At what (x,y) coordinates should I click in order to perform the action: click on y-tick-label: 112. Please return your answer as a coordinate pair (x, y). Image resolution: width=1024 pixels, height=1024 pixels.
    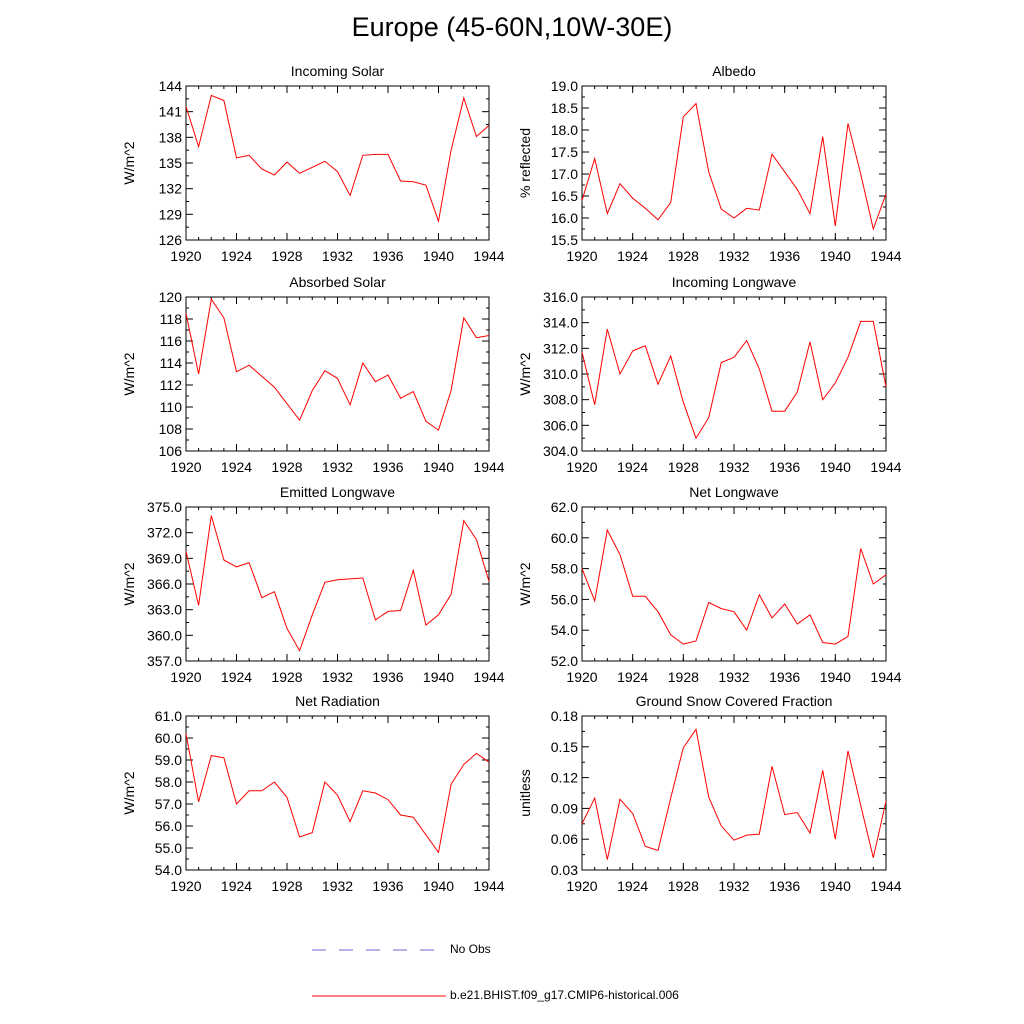
    Looking at the image, I should click on (171, 385).